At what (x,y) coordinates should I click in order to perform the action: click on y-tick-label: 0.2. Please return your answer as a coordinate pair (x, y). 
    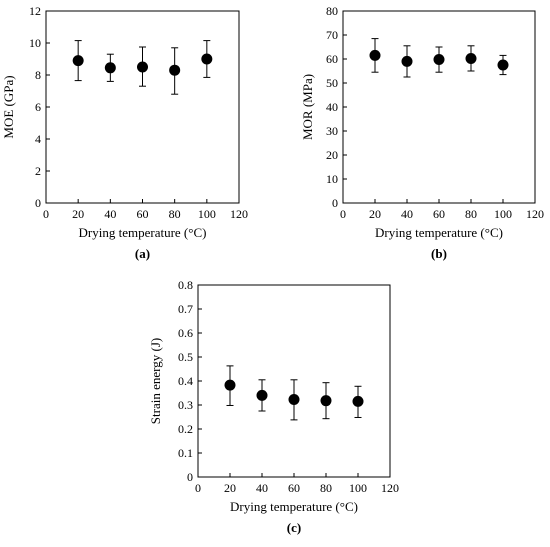
    Looking at the image, I should click on (185, 429).